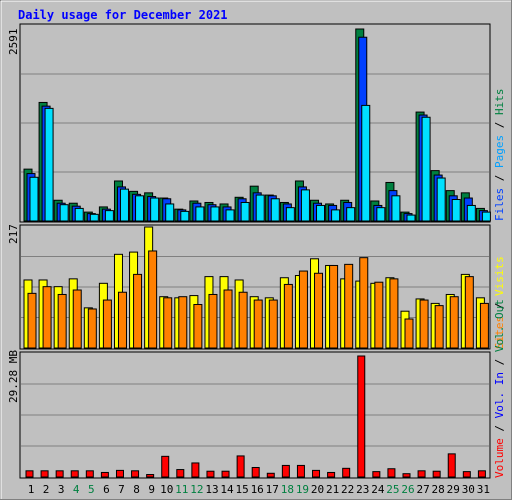 The width and height of the screenshot is (512, 500). Describe the element at coordinates (13, 42) in the screenshot. I see `top-ymax-label: 2591` at that location.